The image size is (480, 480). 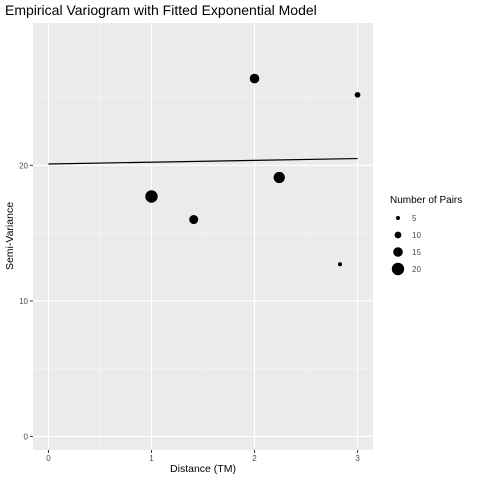 I want to click on legend-label: 15, so click(x=416, y=252).